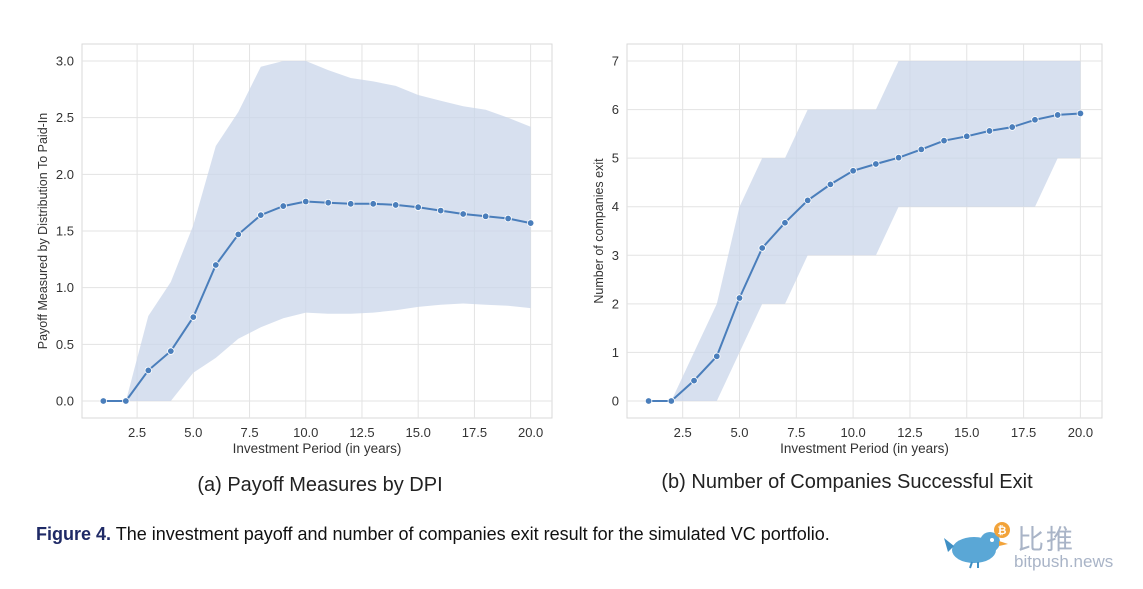  Describe the element at coordinates (615, 401) in the screenshot. I see `y-tick-label: 0` at that location.